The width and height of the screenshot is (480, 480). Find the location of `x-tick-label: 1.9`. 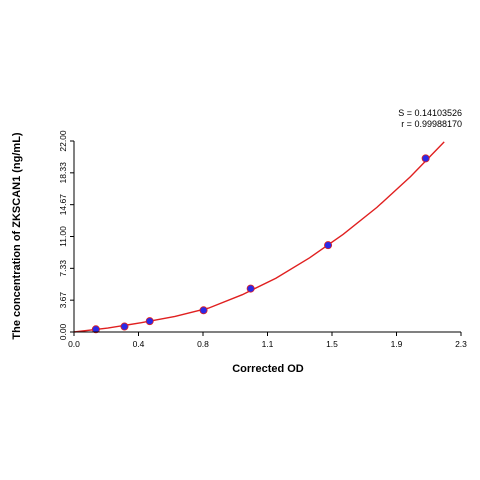

x-tick-label: 1.9 is located at coordinates (397, 344).